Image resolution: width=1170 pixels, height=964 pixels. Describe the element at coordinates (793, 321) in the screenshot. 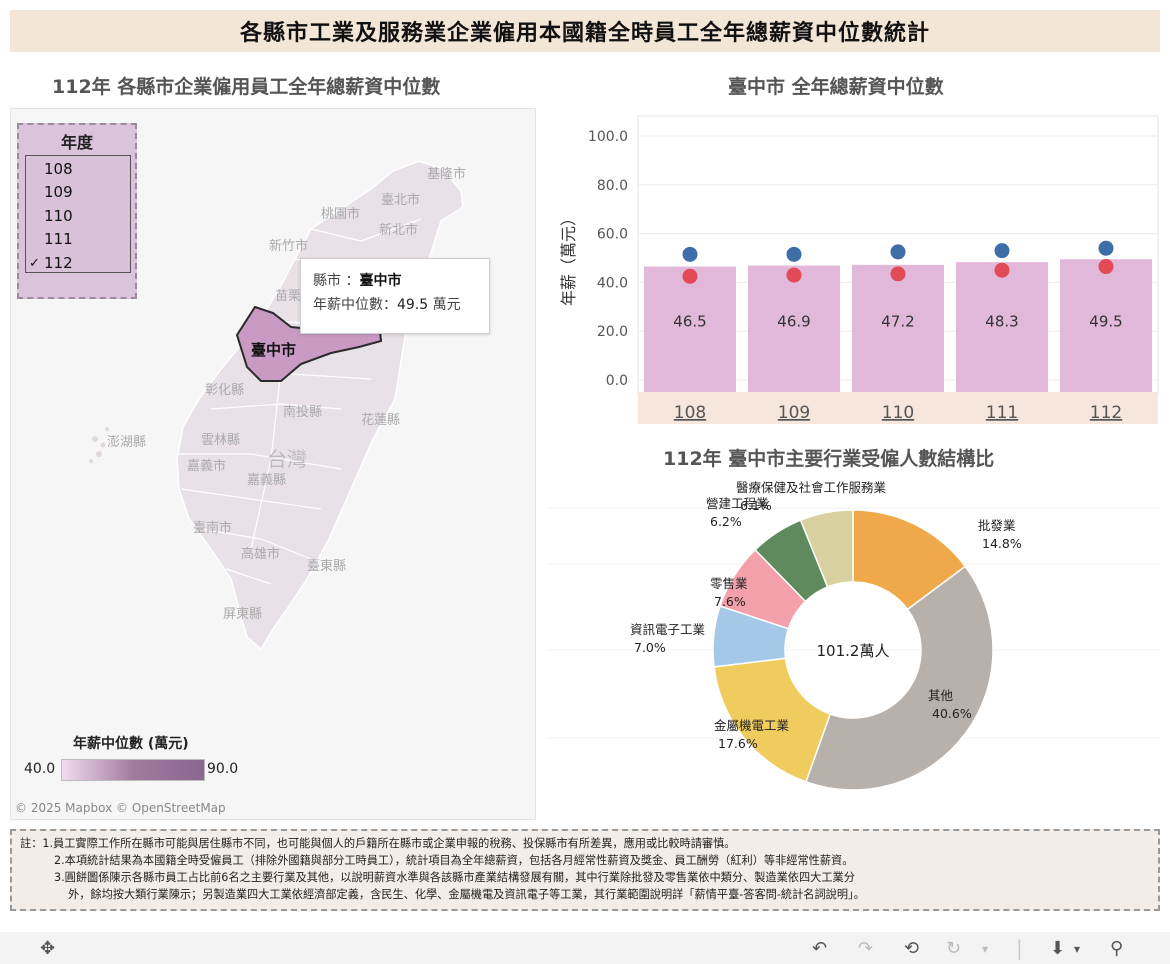

I see `bar-value-label: 46.9` at that location.